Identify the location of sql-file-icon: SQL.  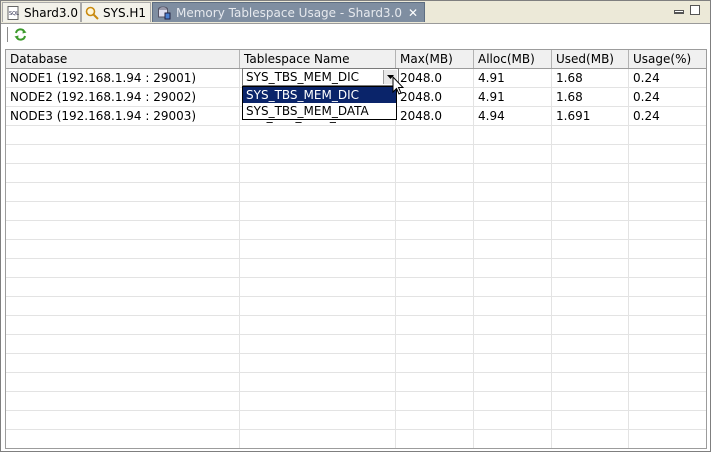
(13, 13).